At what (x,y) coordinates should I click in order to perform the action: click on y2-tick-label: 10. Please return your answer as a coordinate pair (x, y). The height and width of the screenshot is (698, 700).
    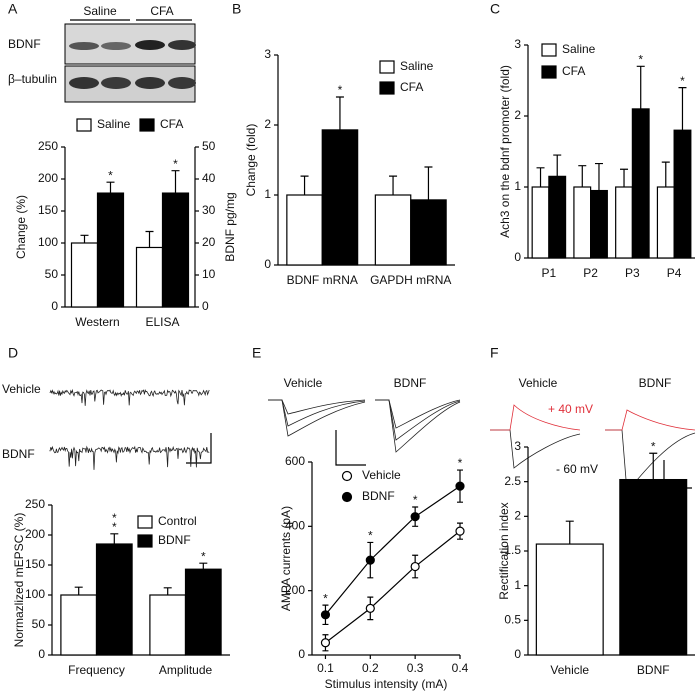
    Looking at the image, I should click on (209, 274).